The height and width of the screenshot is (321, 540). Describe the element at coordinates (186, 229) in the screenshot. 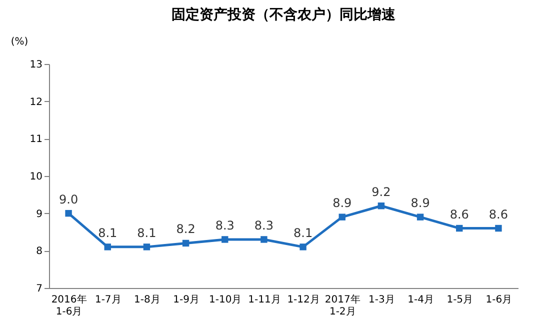

I see `data-label: 8.2` at that location.